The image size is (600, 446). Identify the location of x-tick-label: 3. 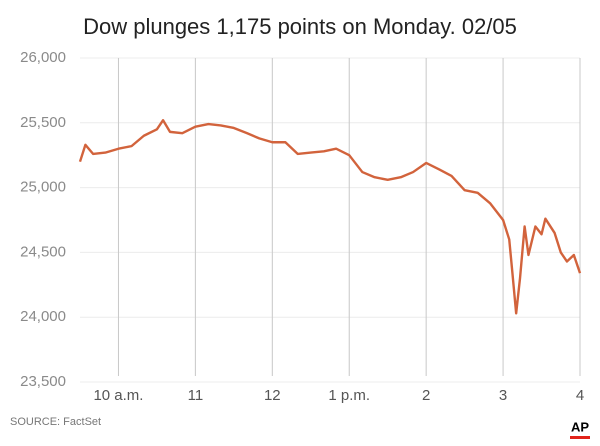
(503, 395).